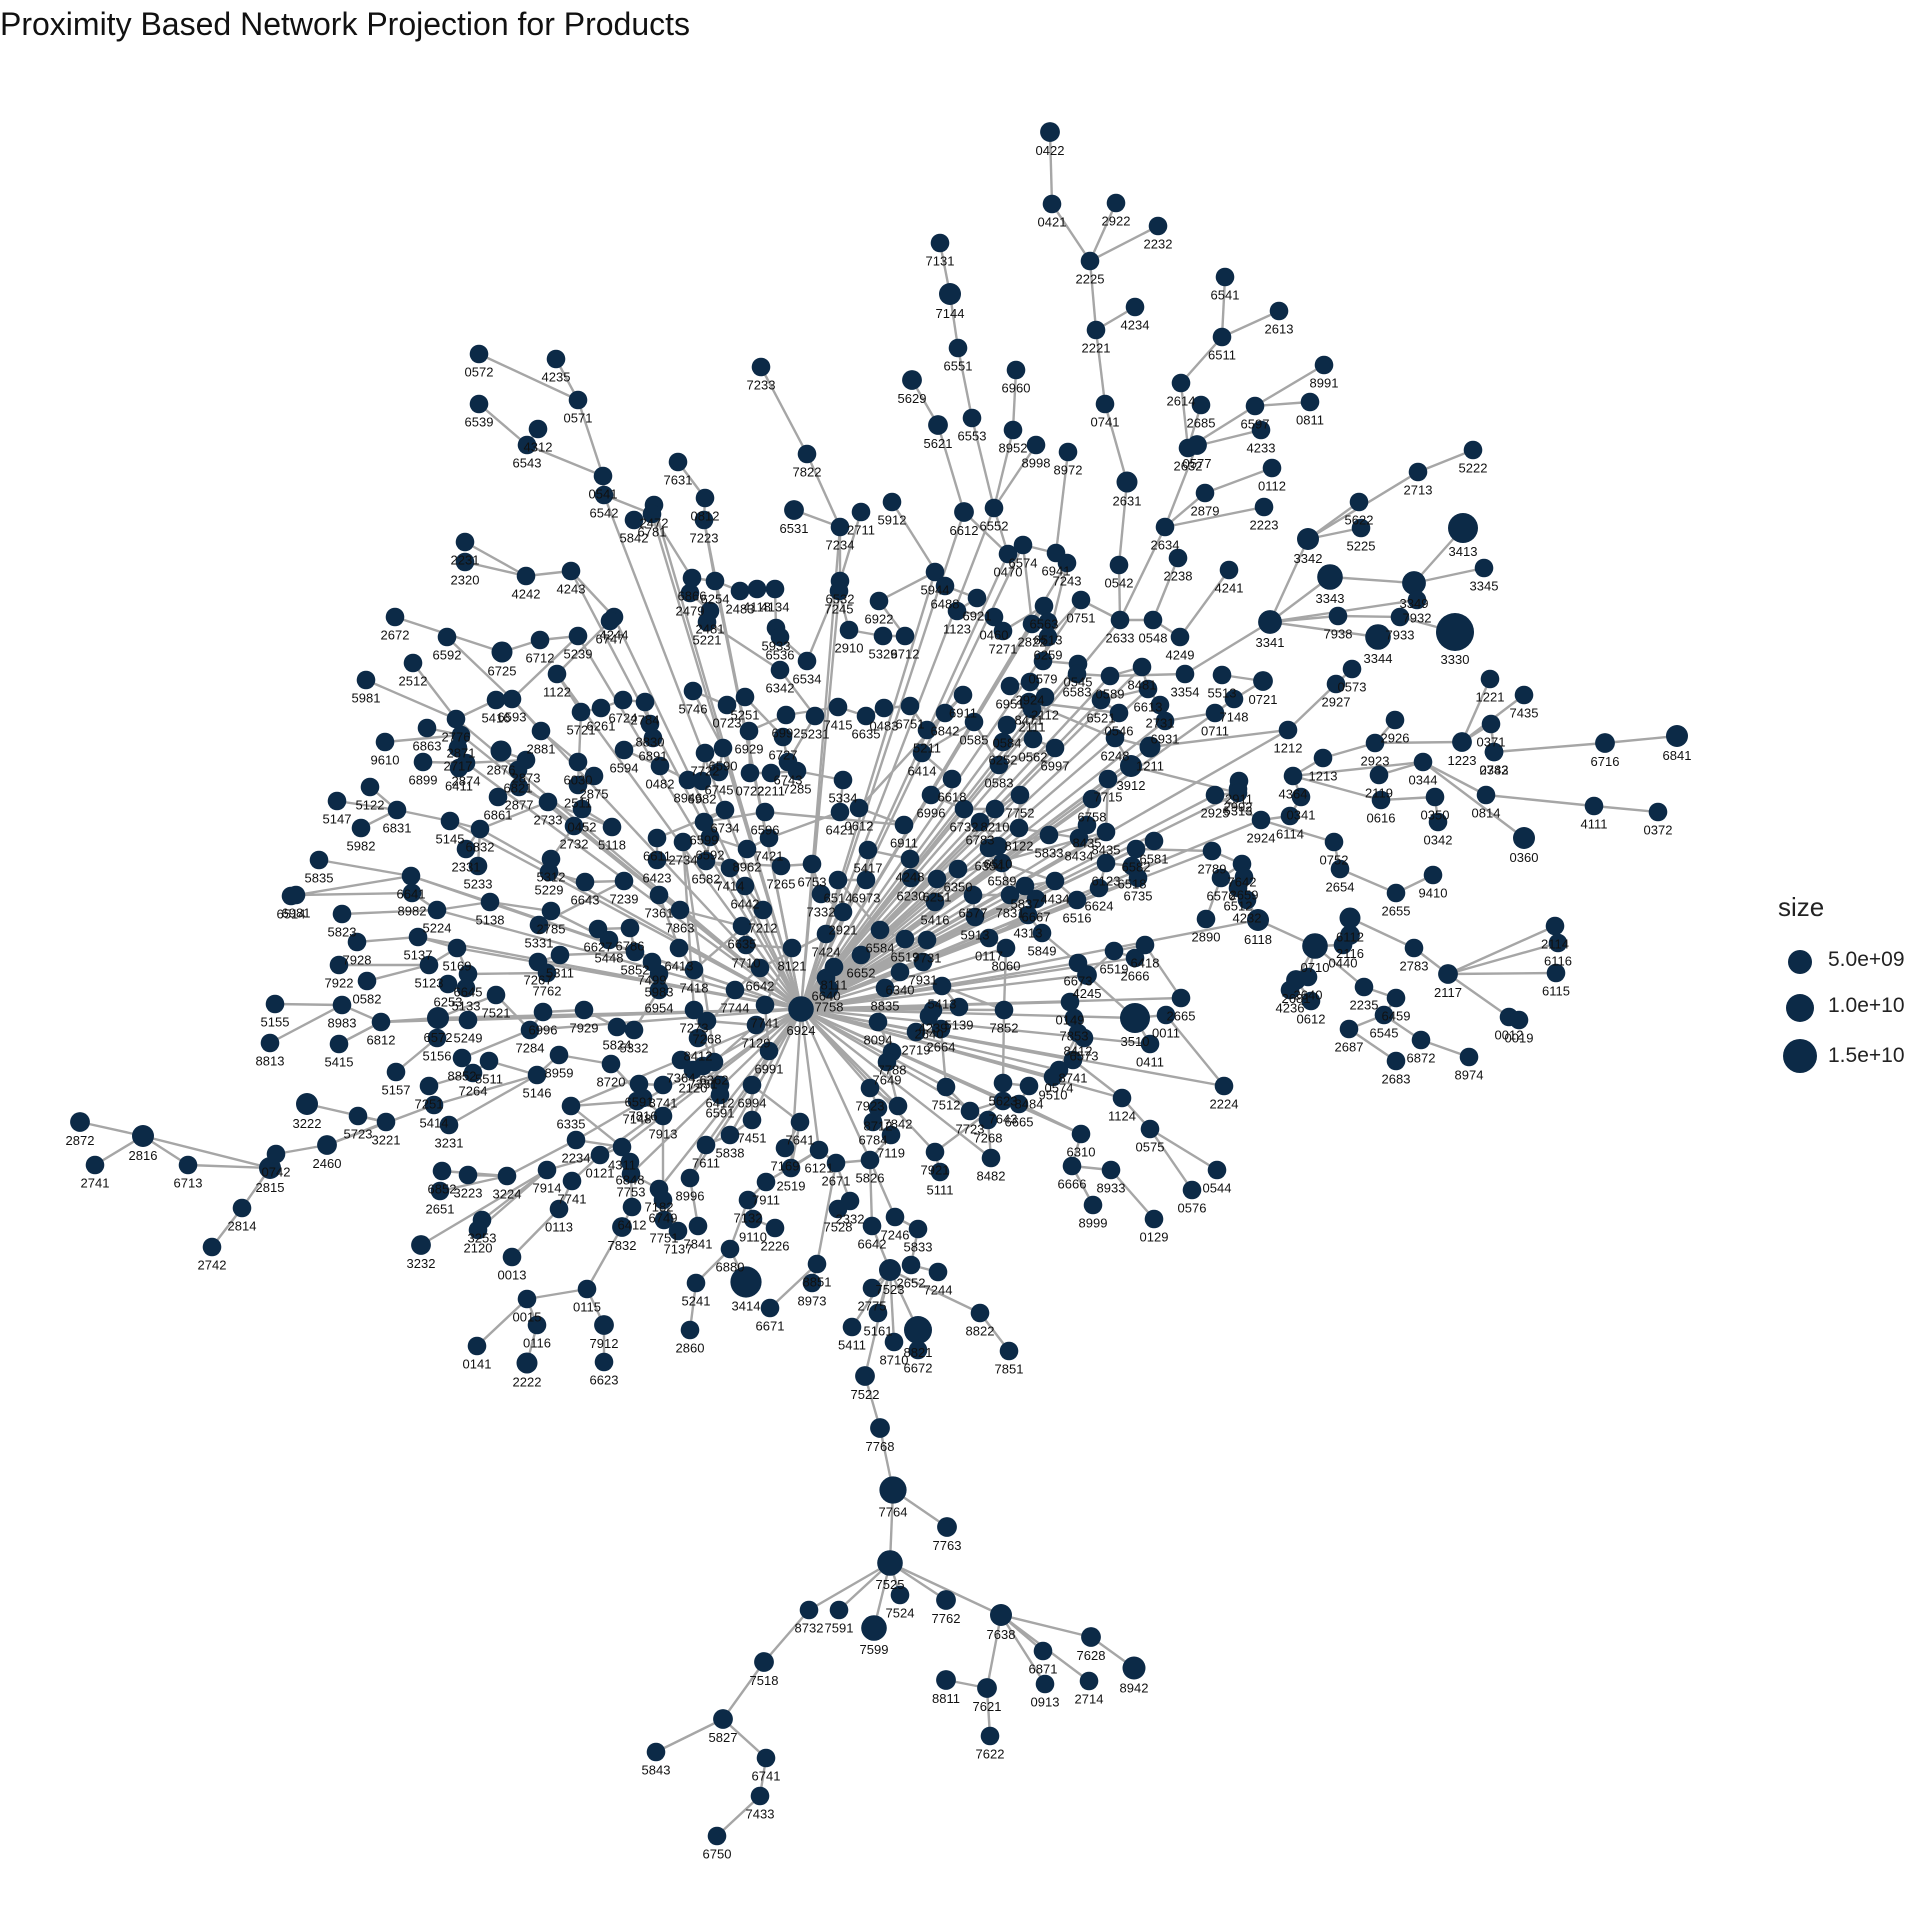 The width and height of the screenshot is (1920, 1920). What do you see at coordinates (892, 519) in the screenshot?
I see `node-label: 5912` at bounding box center [892, 519].